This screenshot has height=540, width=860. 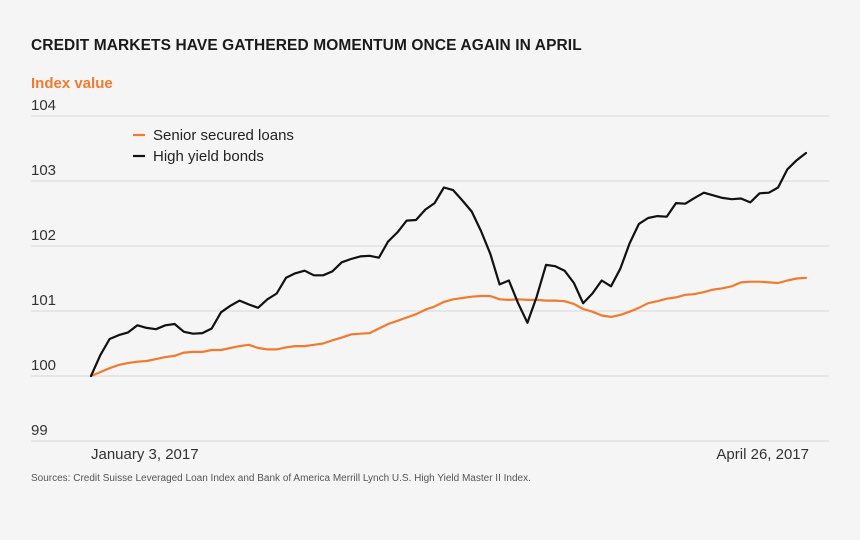 What do you see at coordinates (208, 156) in the screenshot?
I see `legend-label: High yield bonds` at bounding box center [208, 156].